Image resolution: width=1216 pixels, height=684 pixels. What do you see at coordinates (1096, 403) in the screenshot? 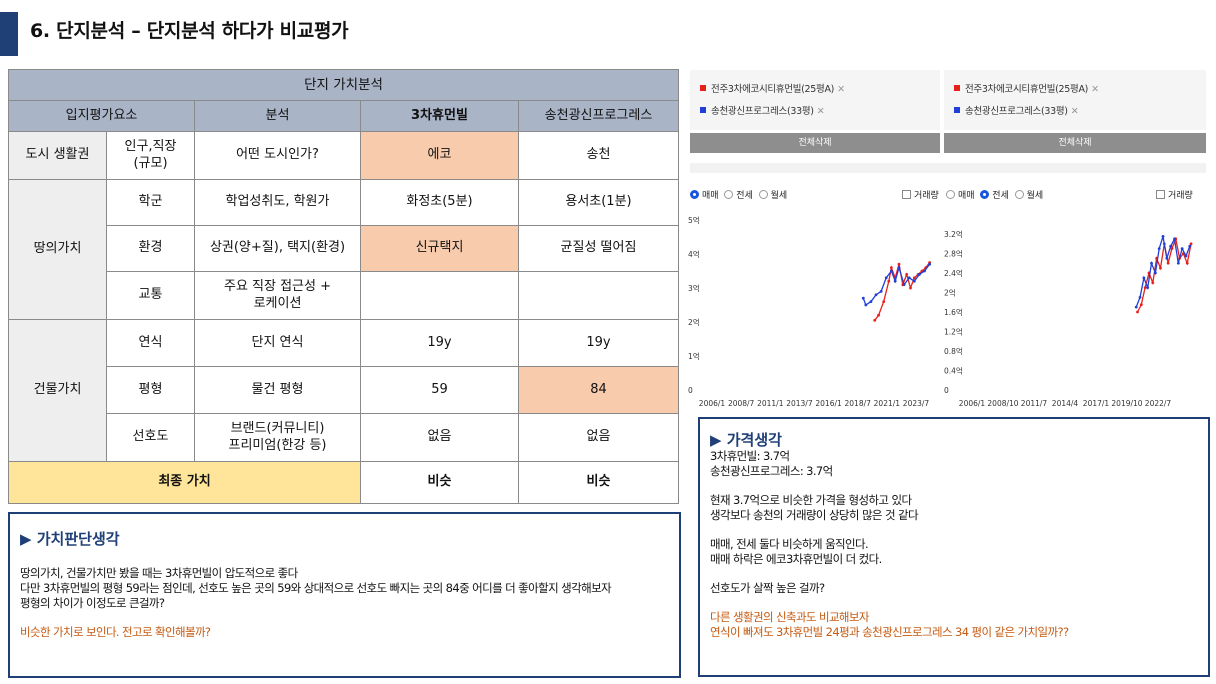
I see `x-tick-label: 2017/1` at bounding box center [1096, 403].